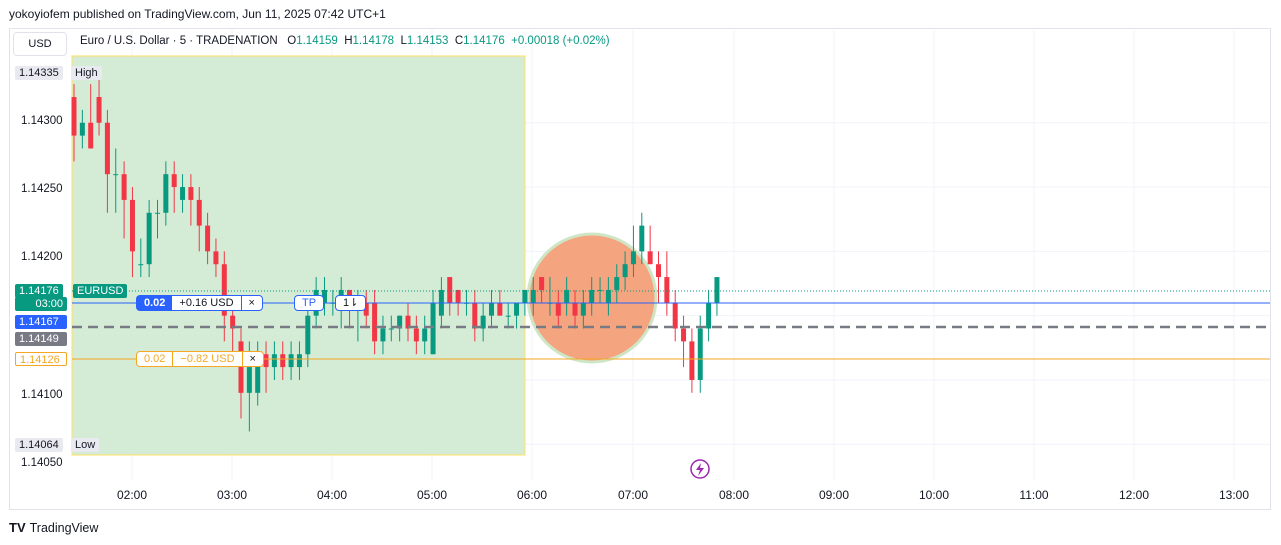 Image resolution: width=1281 pixels, height=545 pixels. What do you see at coordinates (41, 359) in the screenshot?
I see `stop-price-tag: 1.14126` at bounding box center [41, 359].